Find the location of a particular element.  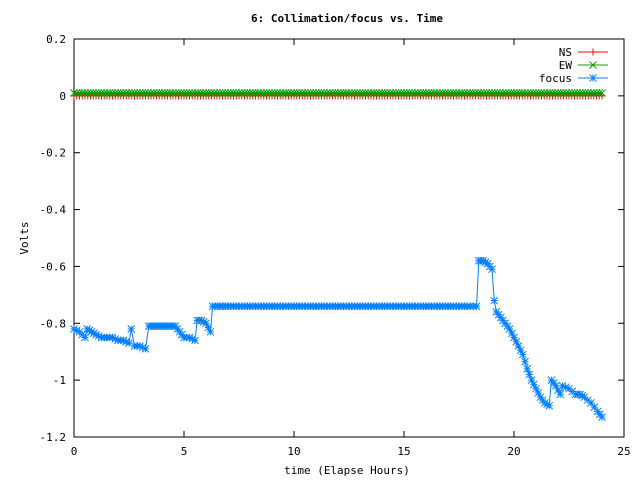

y-tick-label: -0.6 is located at coordinates (53, 266).